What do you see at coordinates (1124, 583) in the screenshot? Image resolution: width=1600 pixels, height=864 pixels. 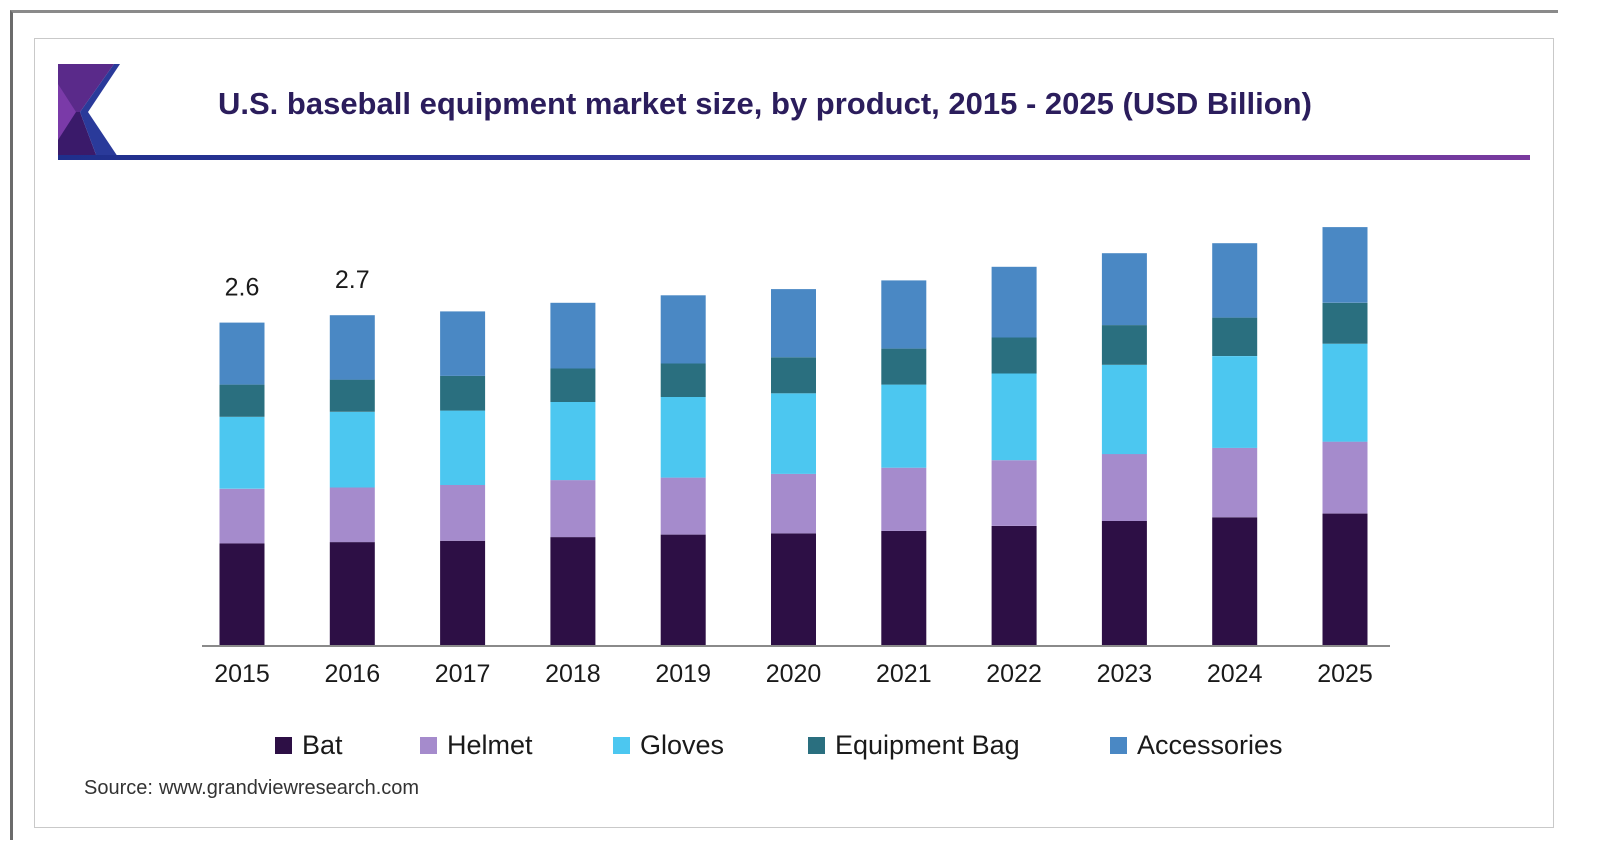 I see `bar-2023-bat` at bounding box center [1124, 583].